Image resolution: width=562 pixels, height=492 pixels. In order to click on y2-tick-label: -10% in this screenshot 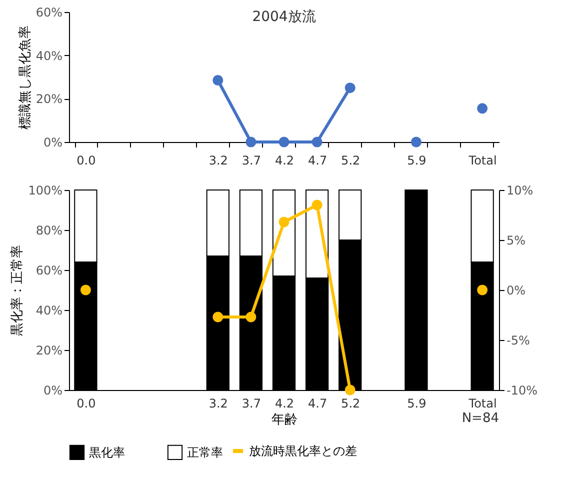, I will do `click(522, 391)`.